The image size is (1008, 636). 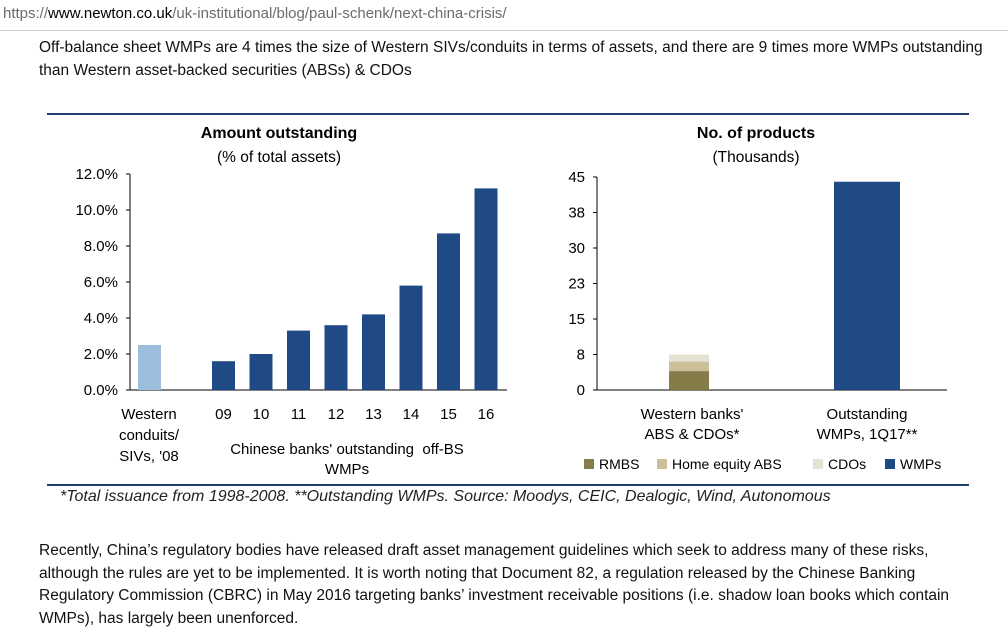 What do you see at coordinates (576, 213) in the screenshot?
I see `right-y-tick-label: 38` at bounding box center [576, 213].